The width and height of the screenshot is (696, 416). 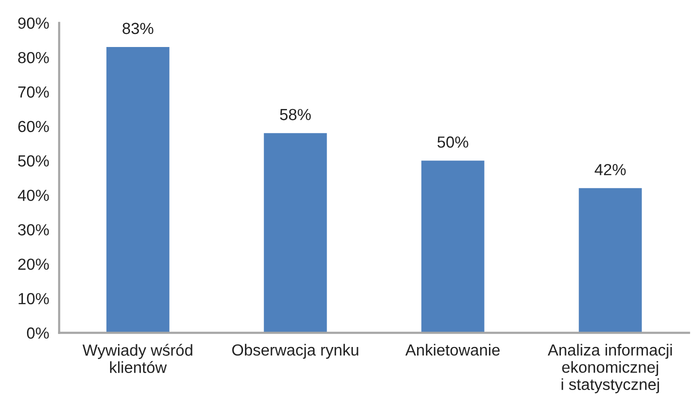 What do you see at coordinates (610, 170) in the screenshot?
I see `data-label: 42%` at bounding box center [610, 170].